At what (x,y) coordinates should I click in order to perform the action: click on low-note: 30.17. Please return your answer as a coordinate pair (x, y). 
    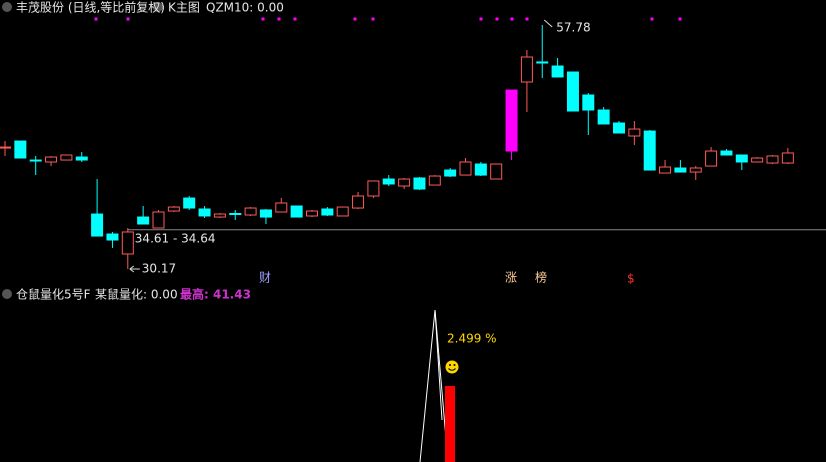
    Looking at the image, I should click on (159, 269).